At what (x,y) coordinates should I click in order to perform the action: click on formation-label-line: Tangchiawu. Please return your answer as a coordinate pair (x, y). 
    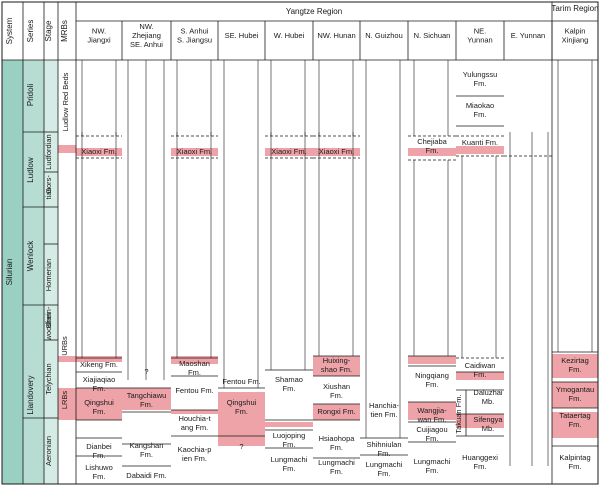
    Looking at the image, I should click on (147, 395).